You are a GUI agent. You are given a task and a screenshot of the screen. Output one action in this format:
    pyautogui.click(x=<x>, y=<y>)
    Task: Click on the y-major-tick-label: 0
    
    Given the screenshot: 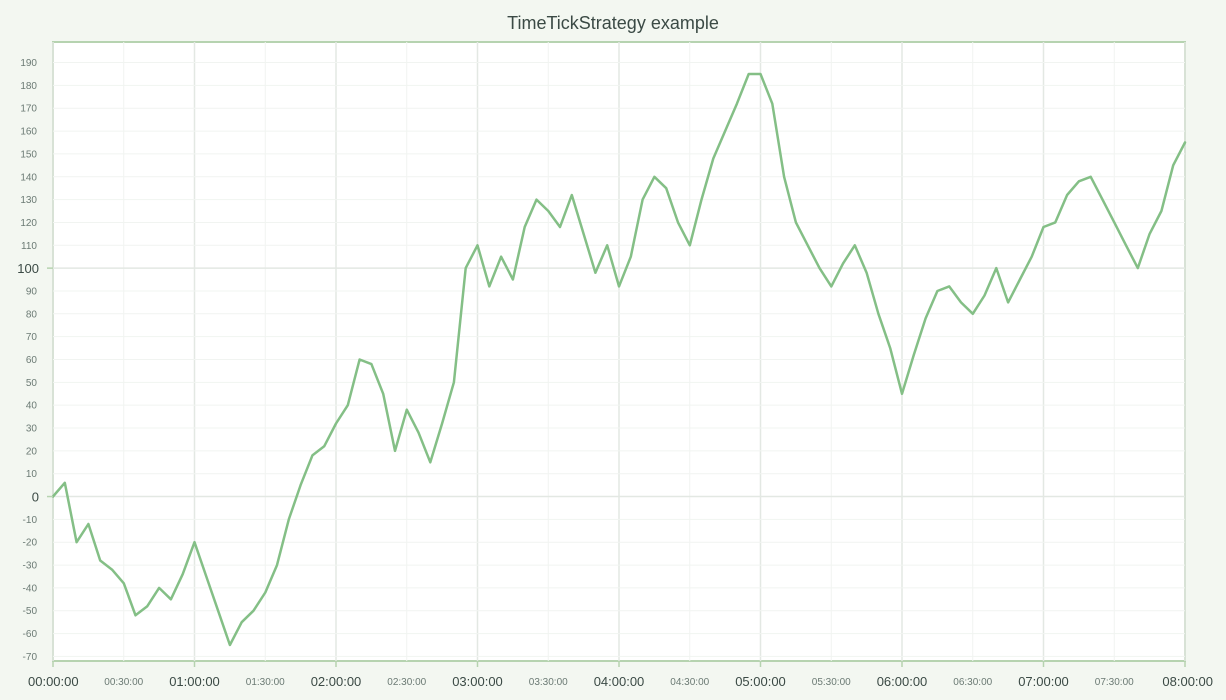 What is the action you would take?
    pyautogui.click(x=35, y=497)
    